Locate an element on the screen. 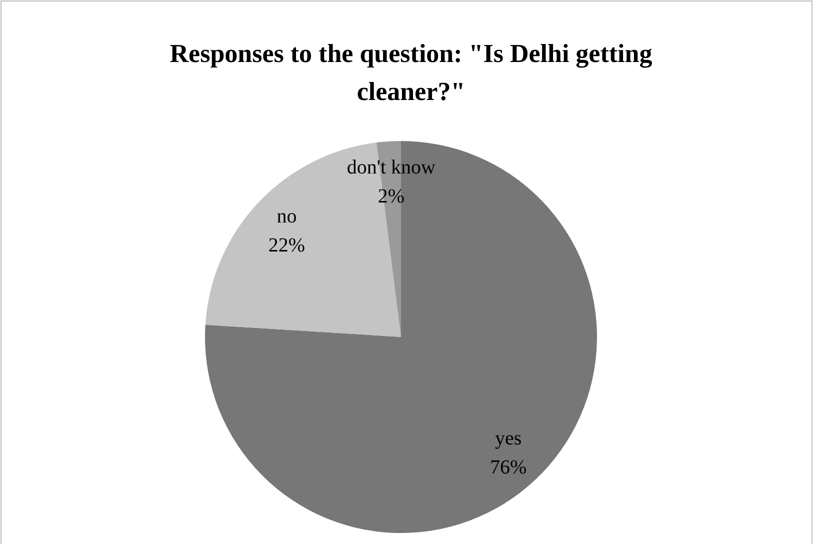  chart-title: Responses to the question: "Is Delhi getting cleaner?" is located at coordinates (411, 72).